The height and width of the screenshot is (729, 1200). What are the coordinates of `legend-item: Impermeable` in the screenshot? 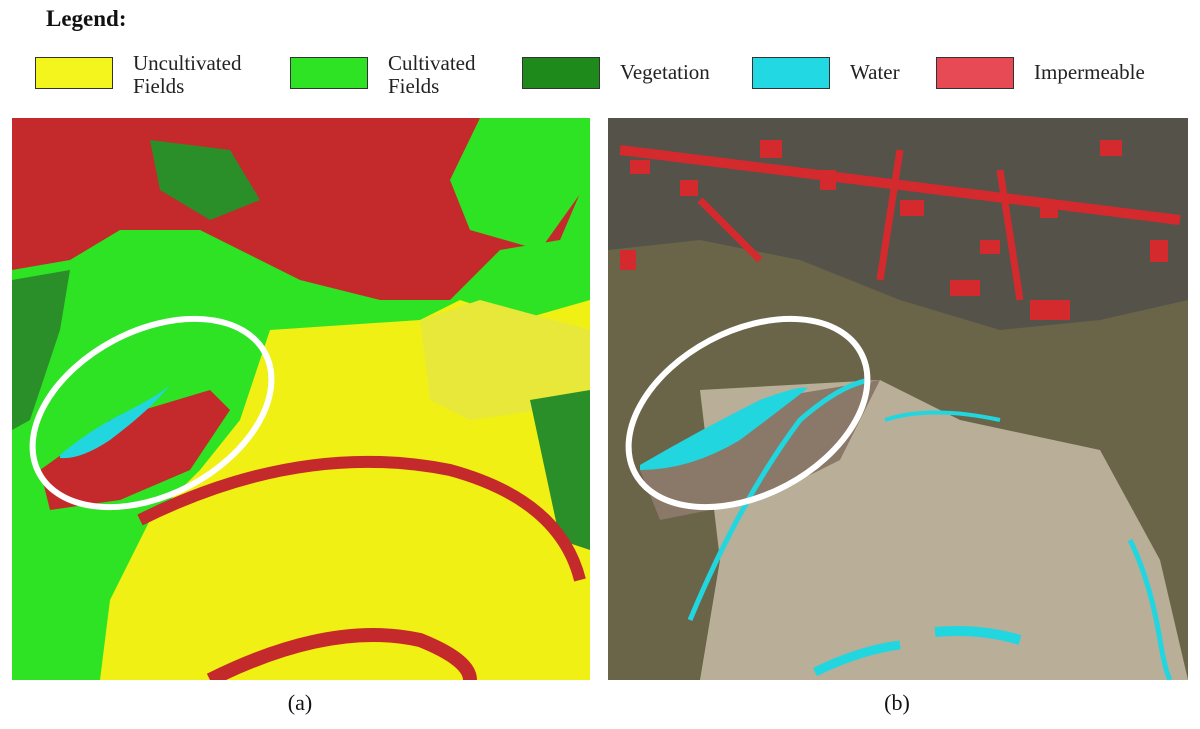 It's located at (1055, 74).